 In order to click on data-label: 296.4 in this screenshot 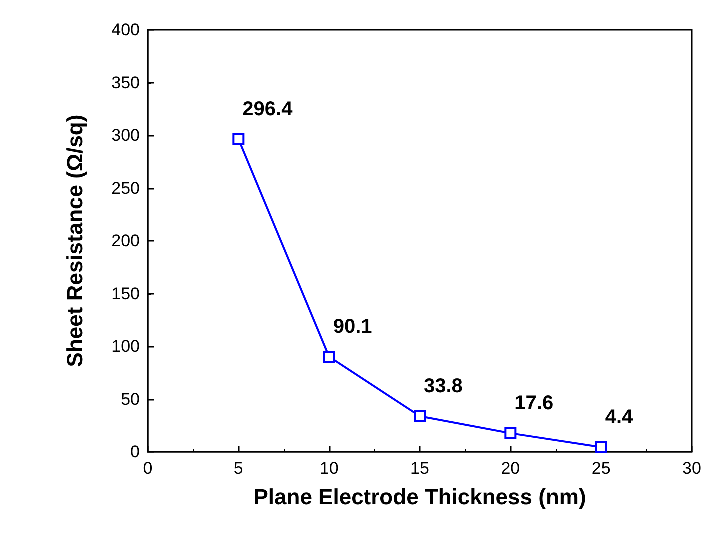, I will do `click(268, 109)`.